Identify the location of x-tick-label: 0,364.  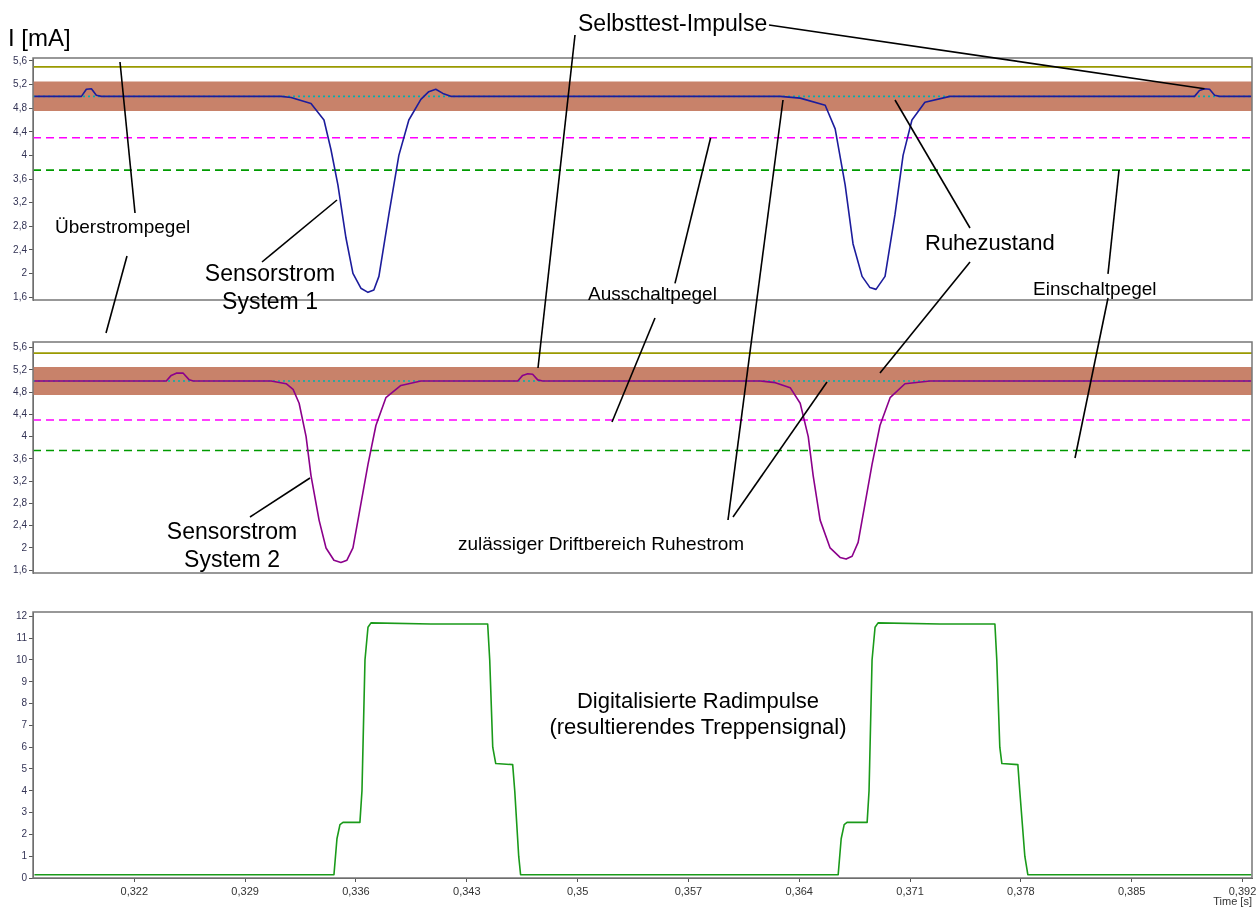
(799, 890).